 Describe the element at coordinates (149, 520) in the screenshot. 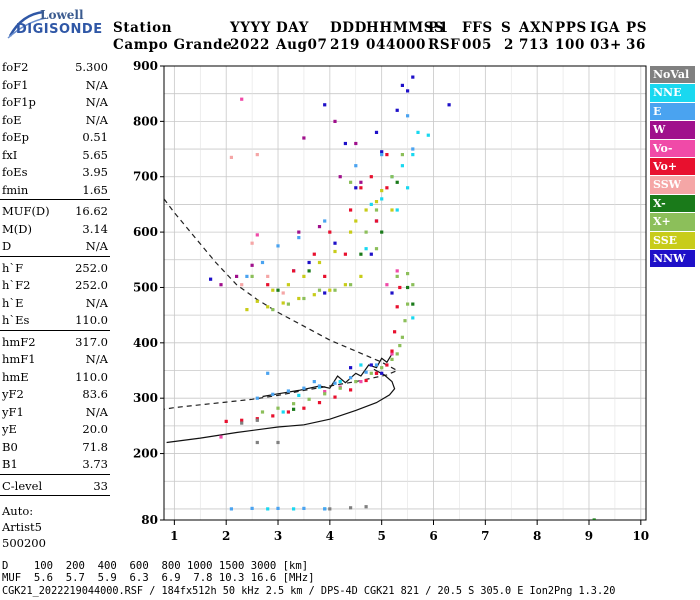

I see `y-tick-label: 80` at that location.